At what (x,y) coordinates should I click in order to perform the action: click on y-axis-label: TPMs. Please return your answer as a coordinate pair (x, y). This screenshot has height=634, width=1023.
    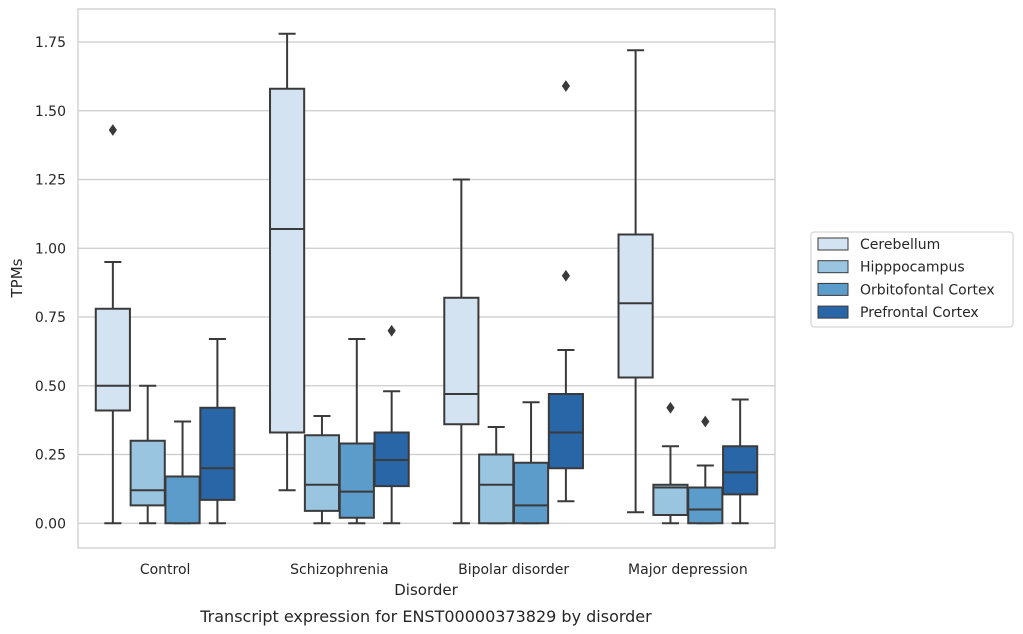
    Looking at the image, I should click on (17, 278).